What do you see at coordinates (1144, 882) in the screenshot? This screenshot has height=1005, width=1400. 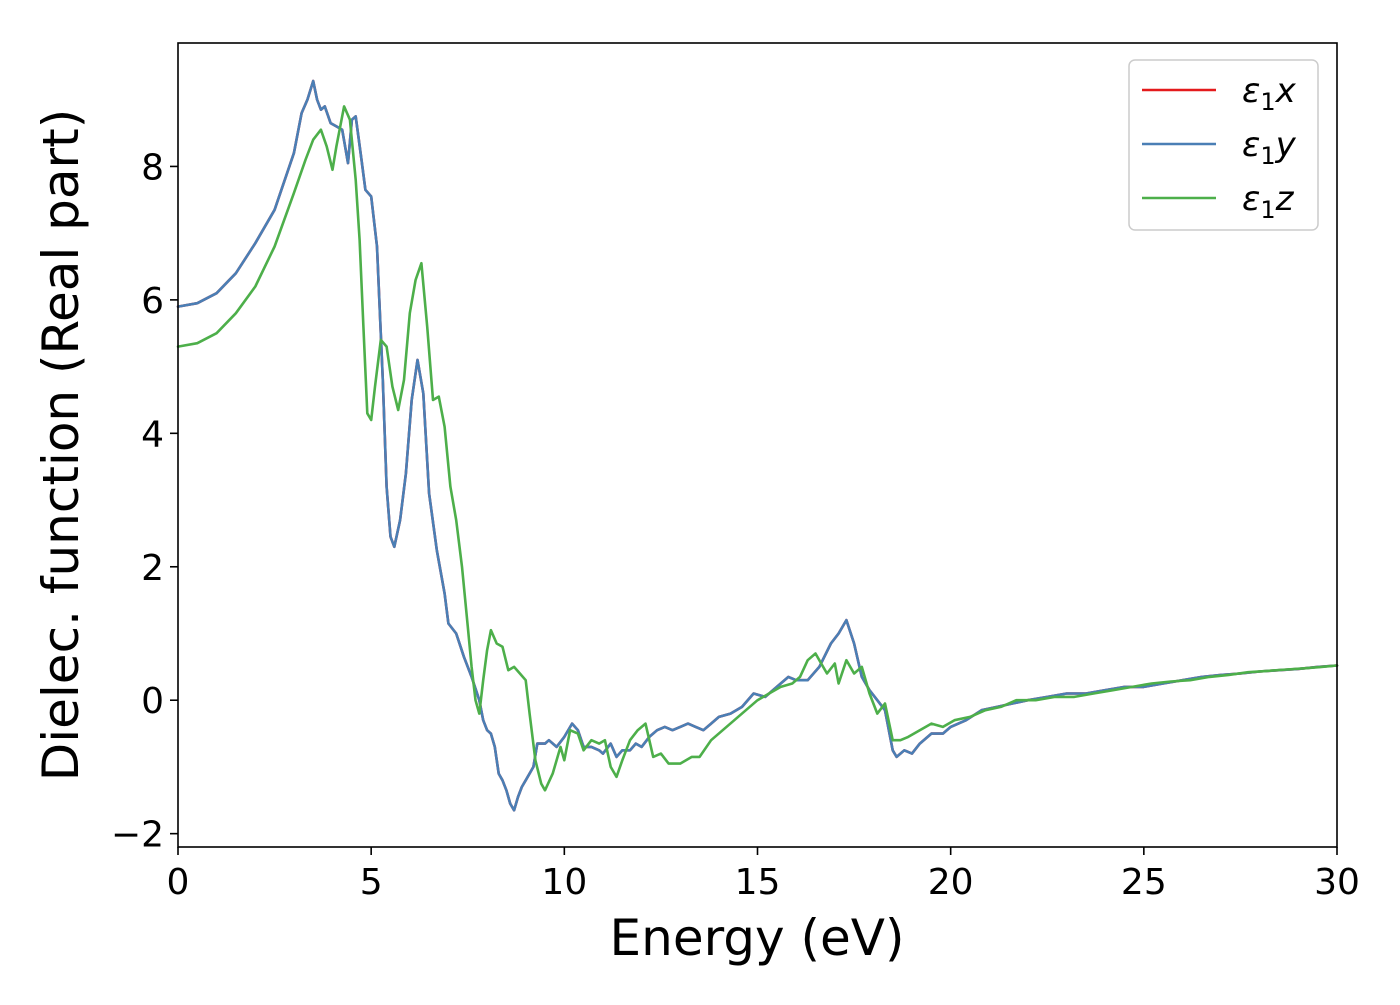 I see `x-tick-label: 25` at bounding box center [1144, 882].